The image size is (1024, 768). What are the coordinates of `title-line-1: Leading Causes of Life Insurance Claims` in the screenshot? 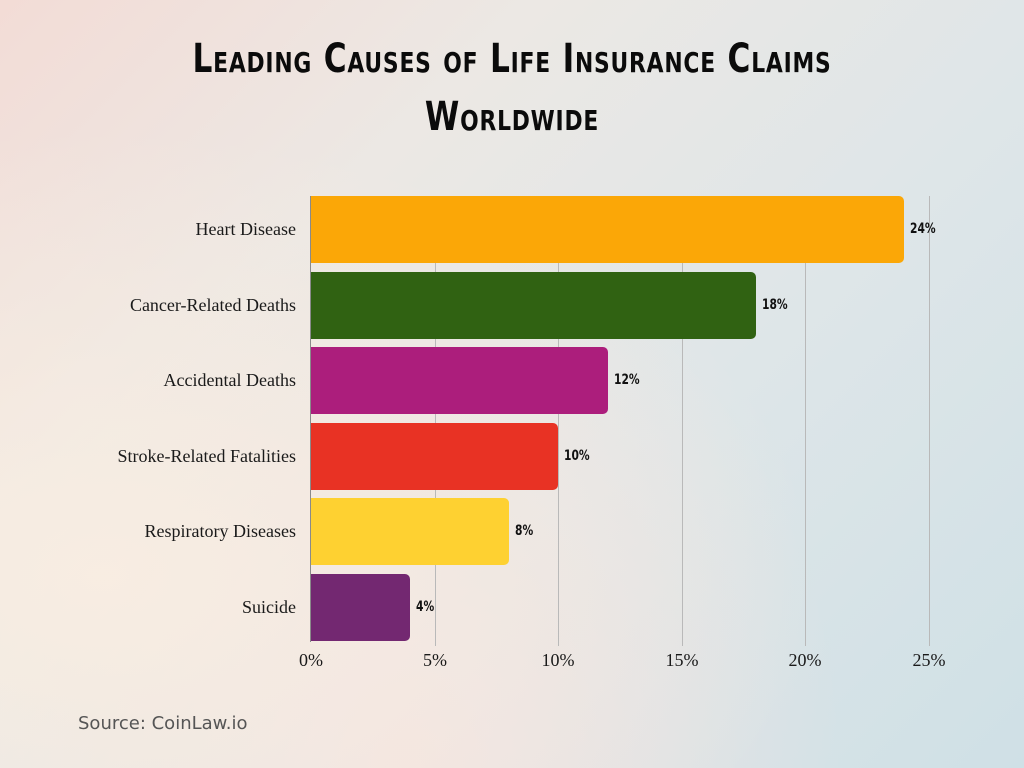 It's located at (512, 59).